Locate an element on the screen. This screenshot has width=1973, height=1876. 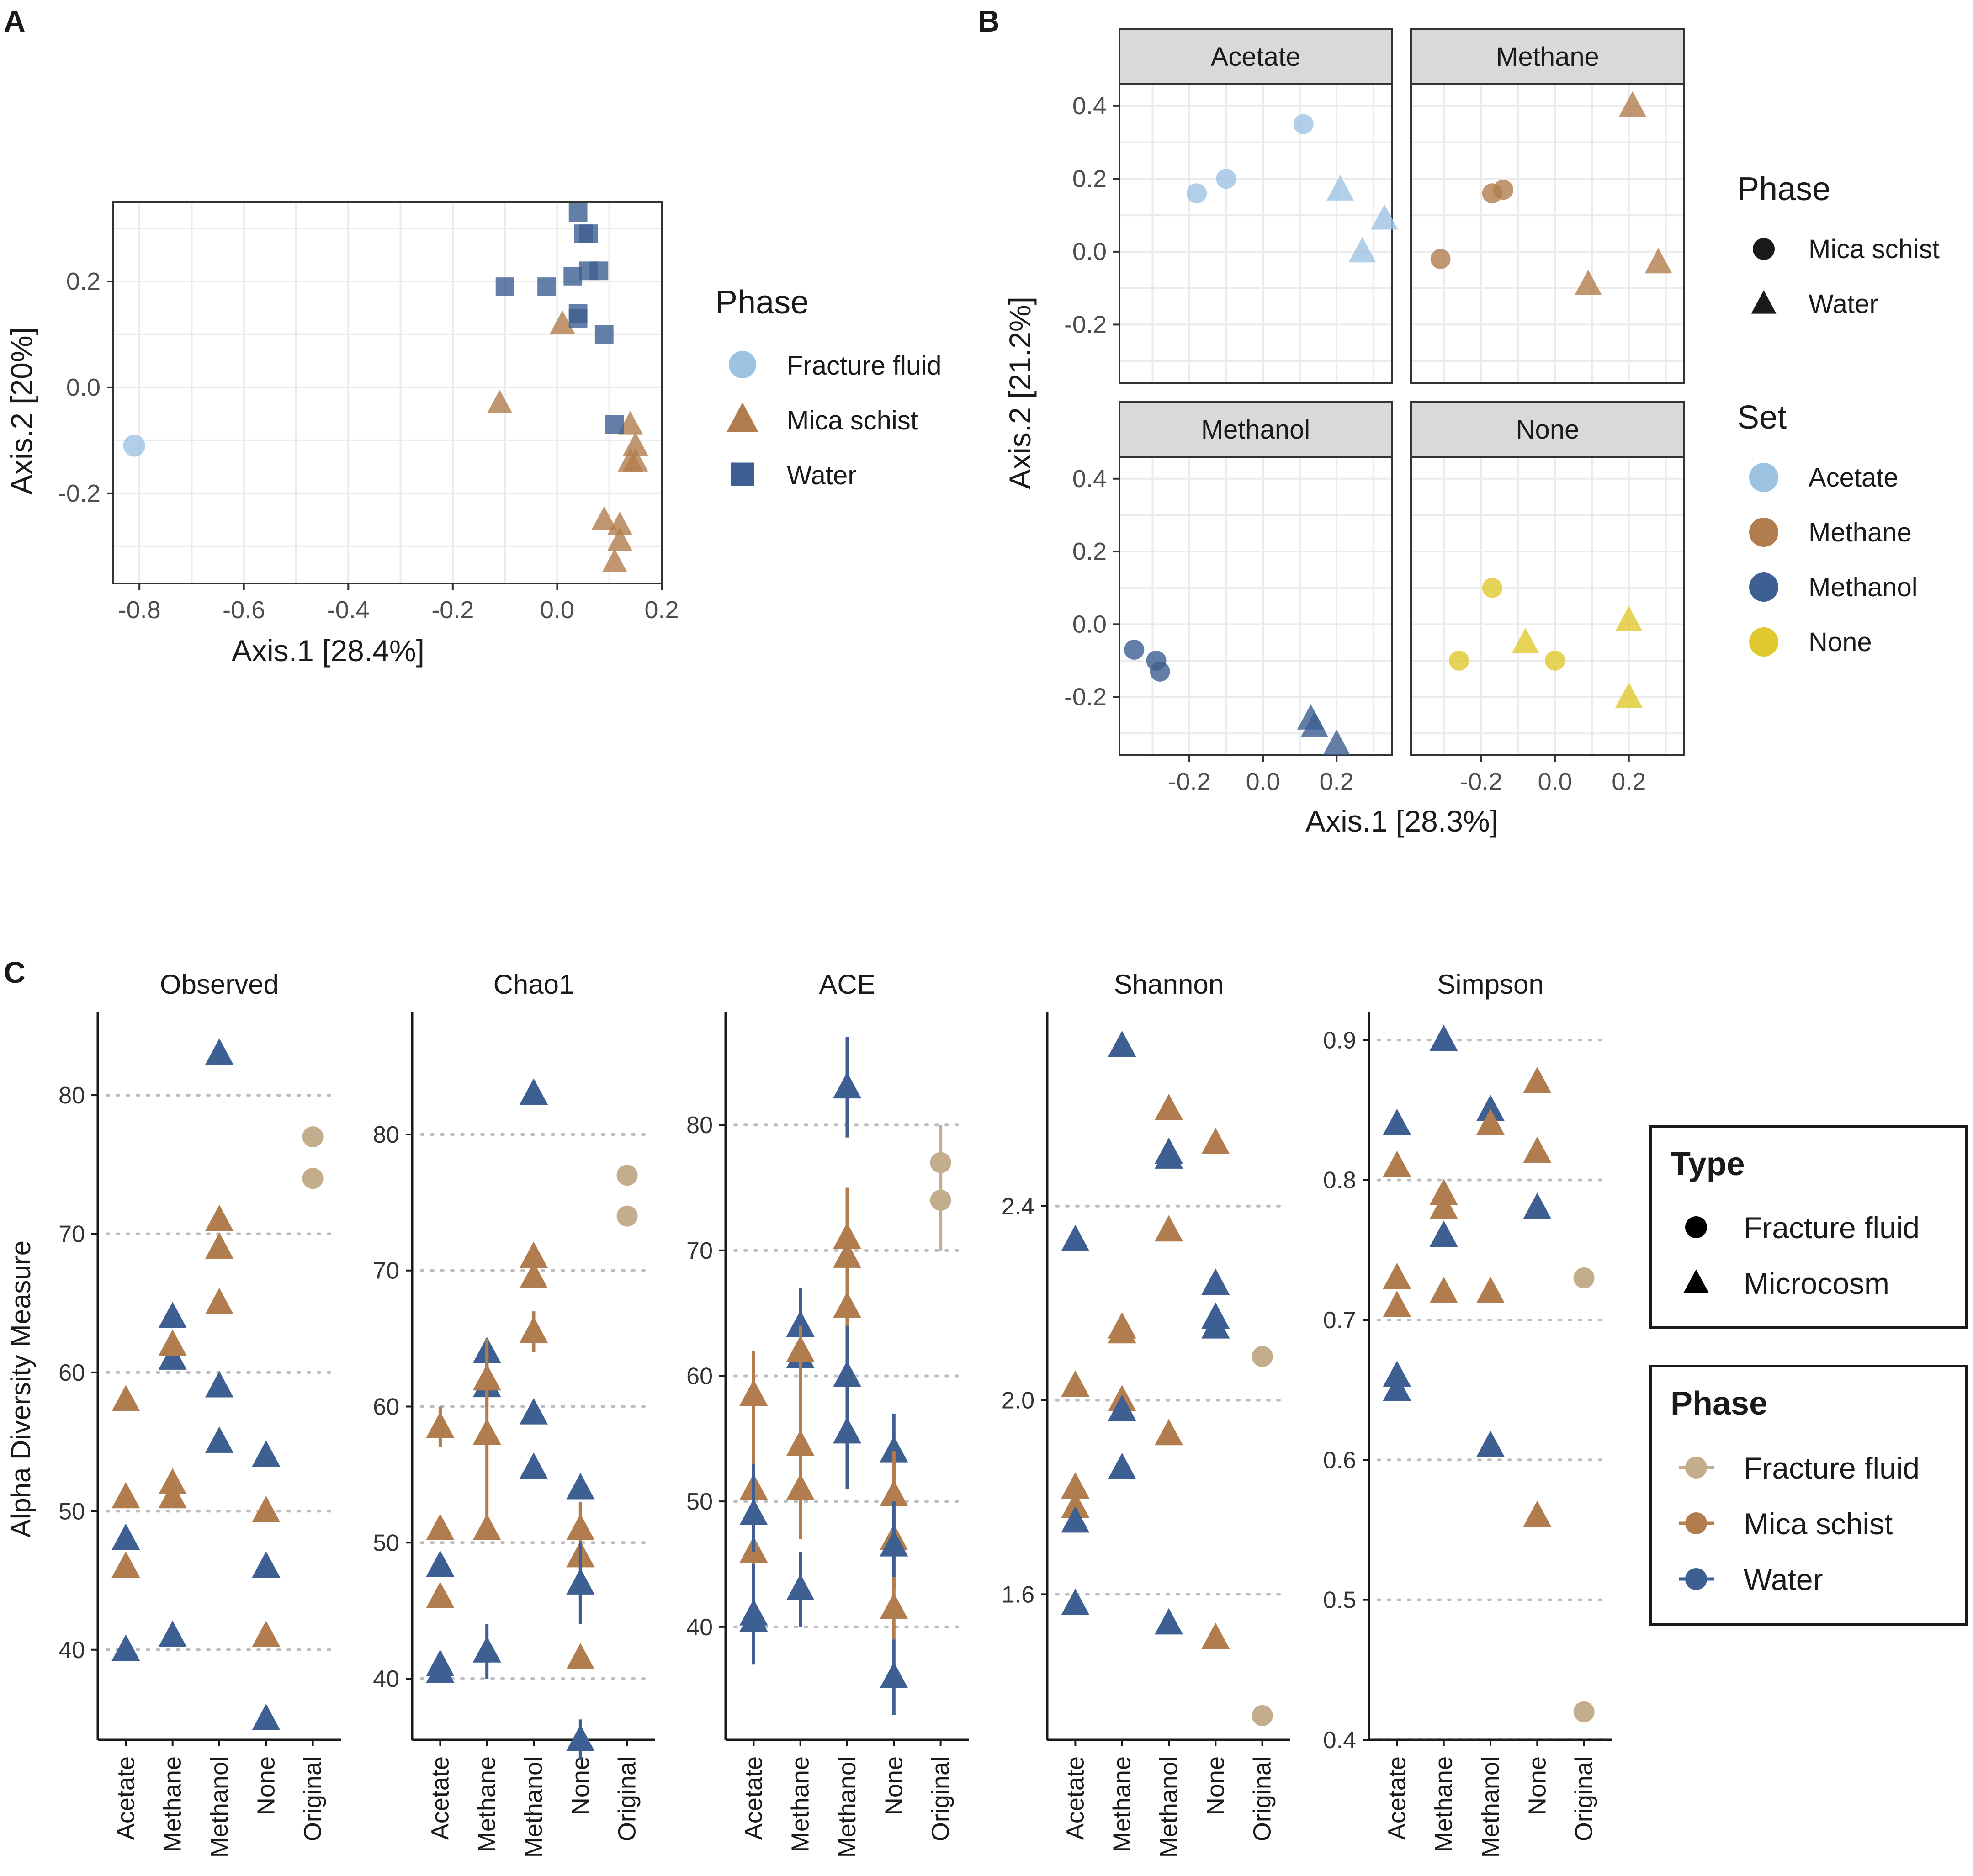
y-tick-label: 0.4 is located at coordinates (1090, 106).